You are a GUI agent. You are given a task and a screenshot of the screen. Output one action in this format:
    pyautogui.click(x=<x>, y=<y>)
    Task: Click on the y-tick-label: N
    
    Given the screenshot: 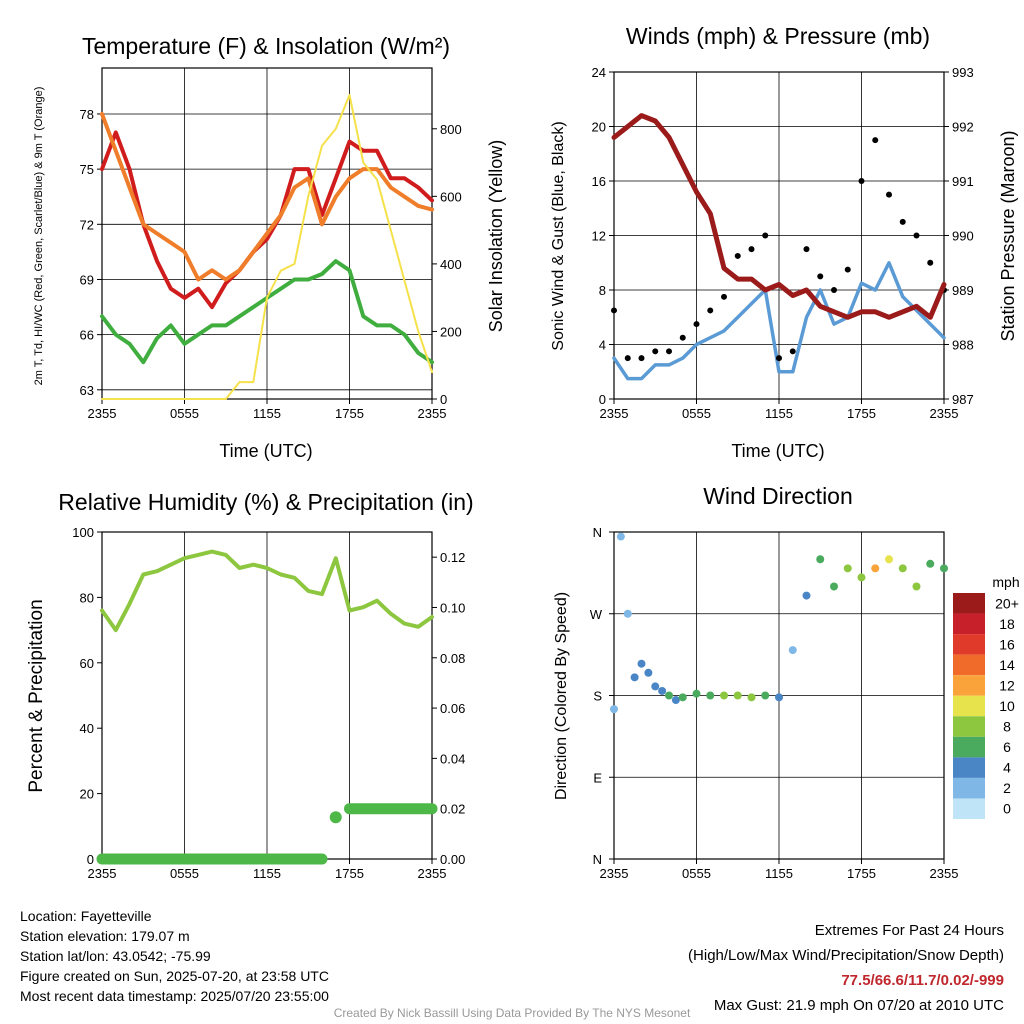 What is the action you would take?
    pyautogui.click(x=597, y=532)
    